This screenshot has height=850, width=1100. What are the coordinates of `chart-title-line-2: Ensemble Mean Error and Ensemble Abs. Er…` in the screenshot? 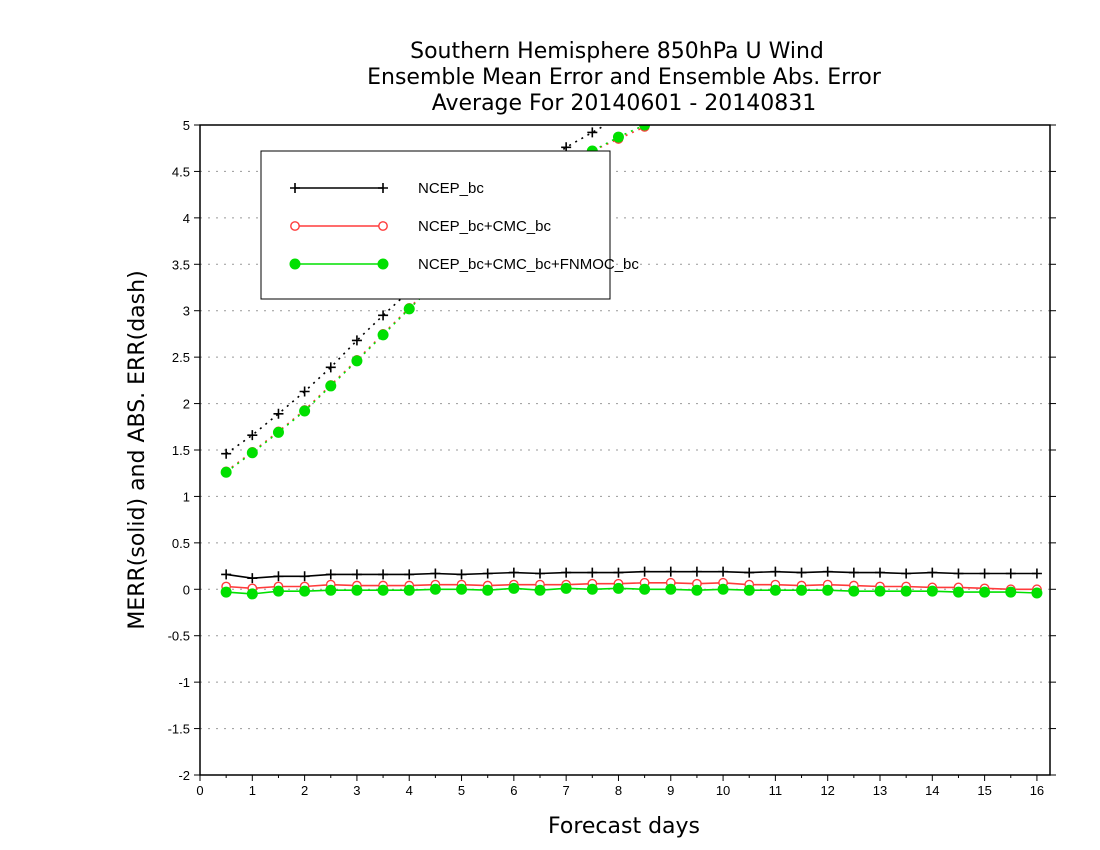 It's located at (624, 77).